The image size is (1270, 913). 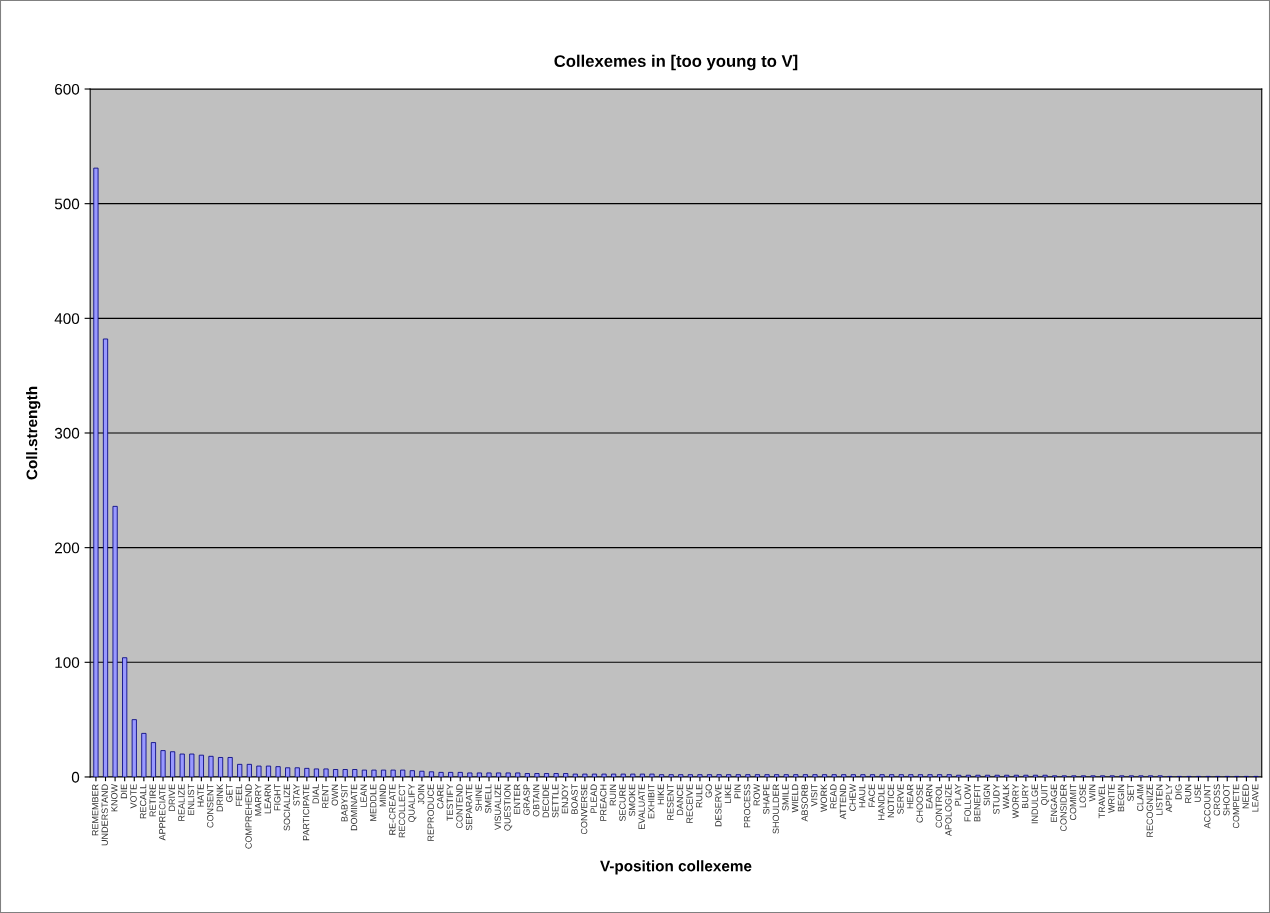 What do you see at coordinates (67, 433) in the screenshot?
I see `y-tick-label: 300` at bounding box center [67, 433].